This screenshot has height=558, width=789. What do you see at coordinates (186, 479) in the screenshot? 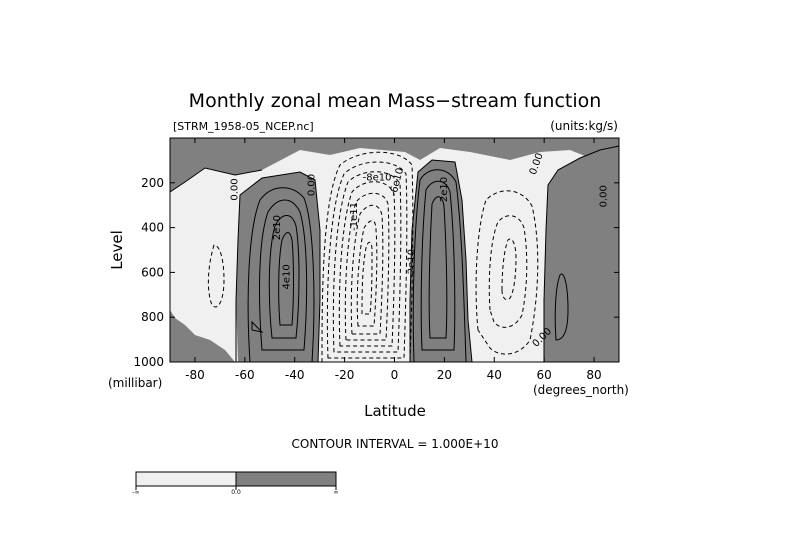
I see `colorbar-negative-swatch` at bounding box center [186, 479].